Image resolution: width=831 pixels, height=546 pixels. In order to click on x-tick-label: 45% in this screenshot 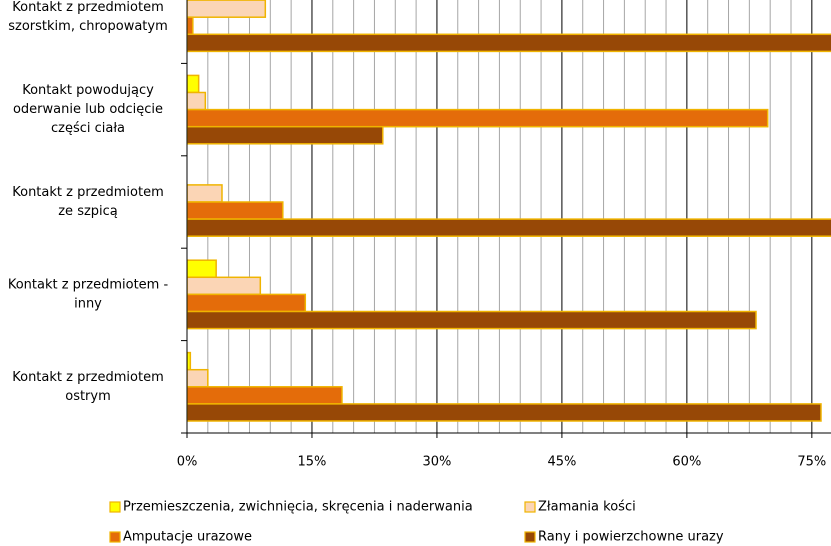, I will do `click(561, 462)`.